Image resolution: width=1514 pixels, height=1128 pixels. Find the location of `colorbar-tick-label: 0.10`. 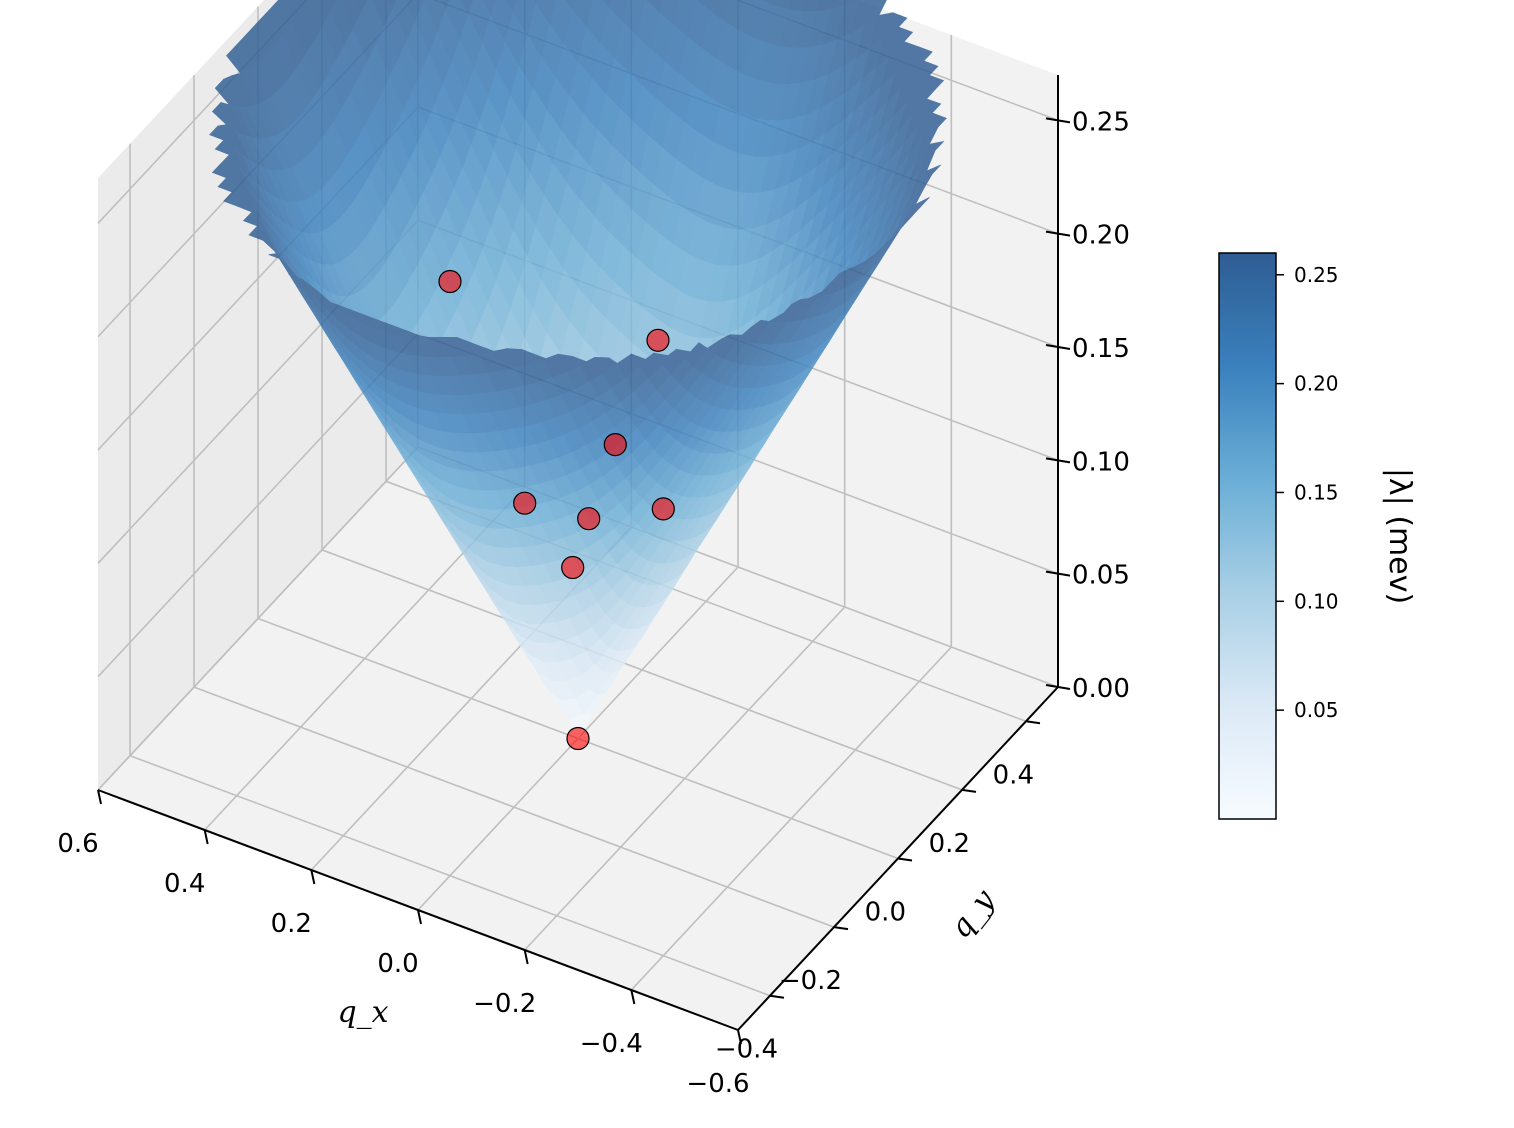

colorbar-tick-label: 0.10 is located at coordinates (1316, 601).